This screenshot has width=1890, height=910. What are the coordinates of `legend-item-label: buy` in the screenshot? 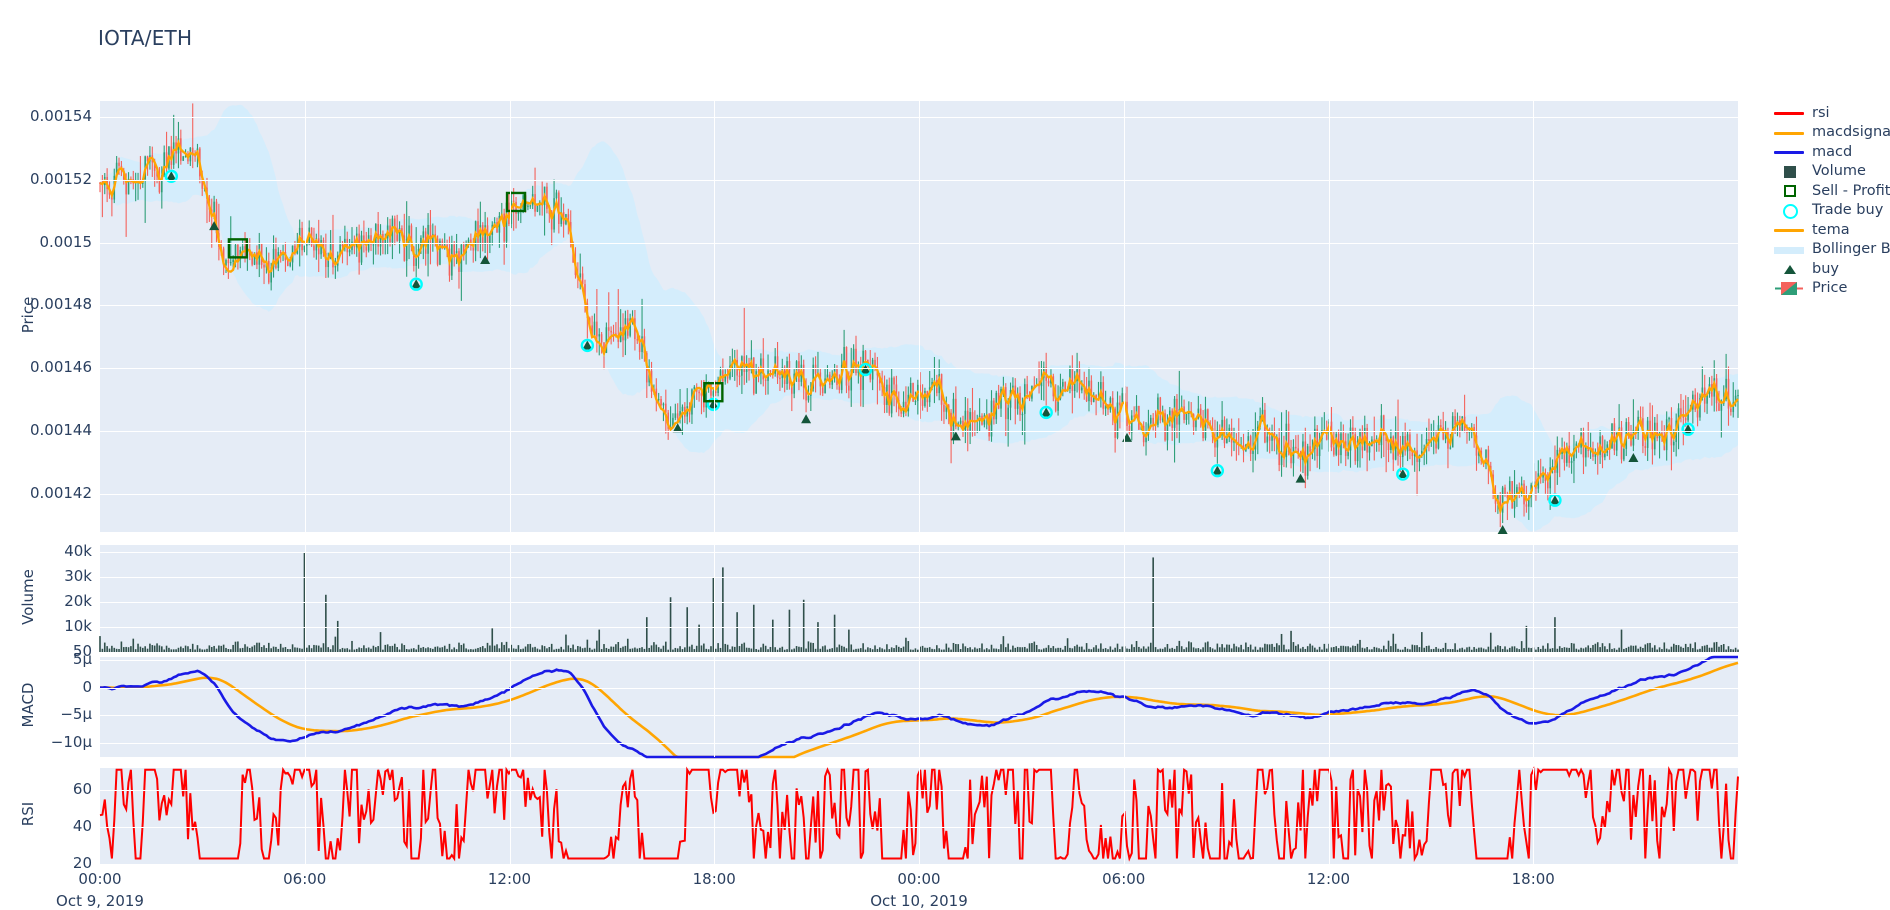 It's located at (1825, 268).